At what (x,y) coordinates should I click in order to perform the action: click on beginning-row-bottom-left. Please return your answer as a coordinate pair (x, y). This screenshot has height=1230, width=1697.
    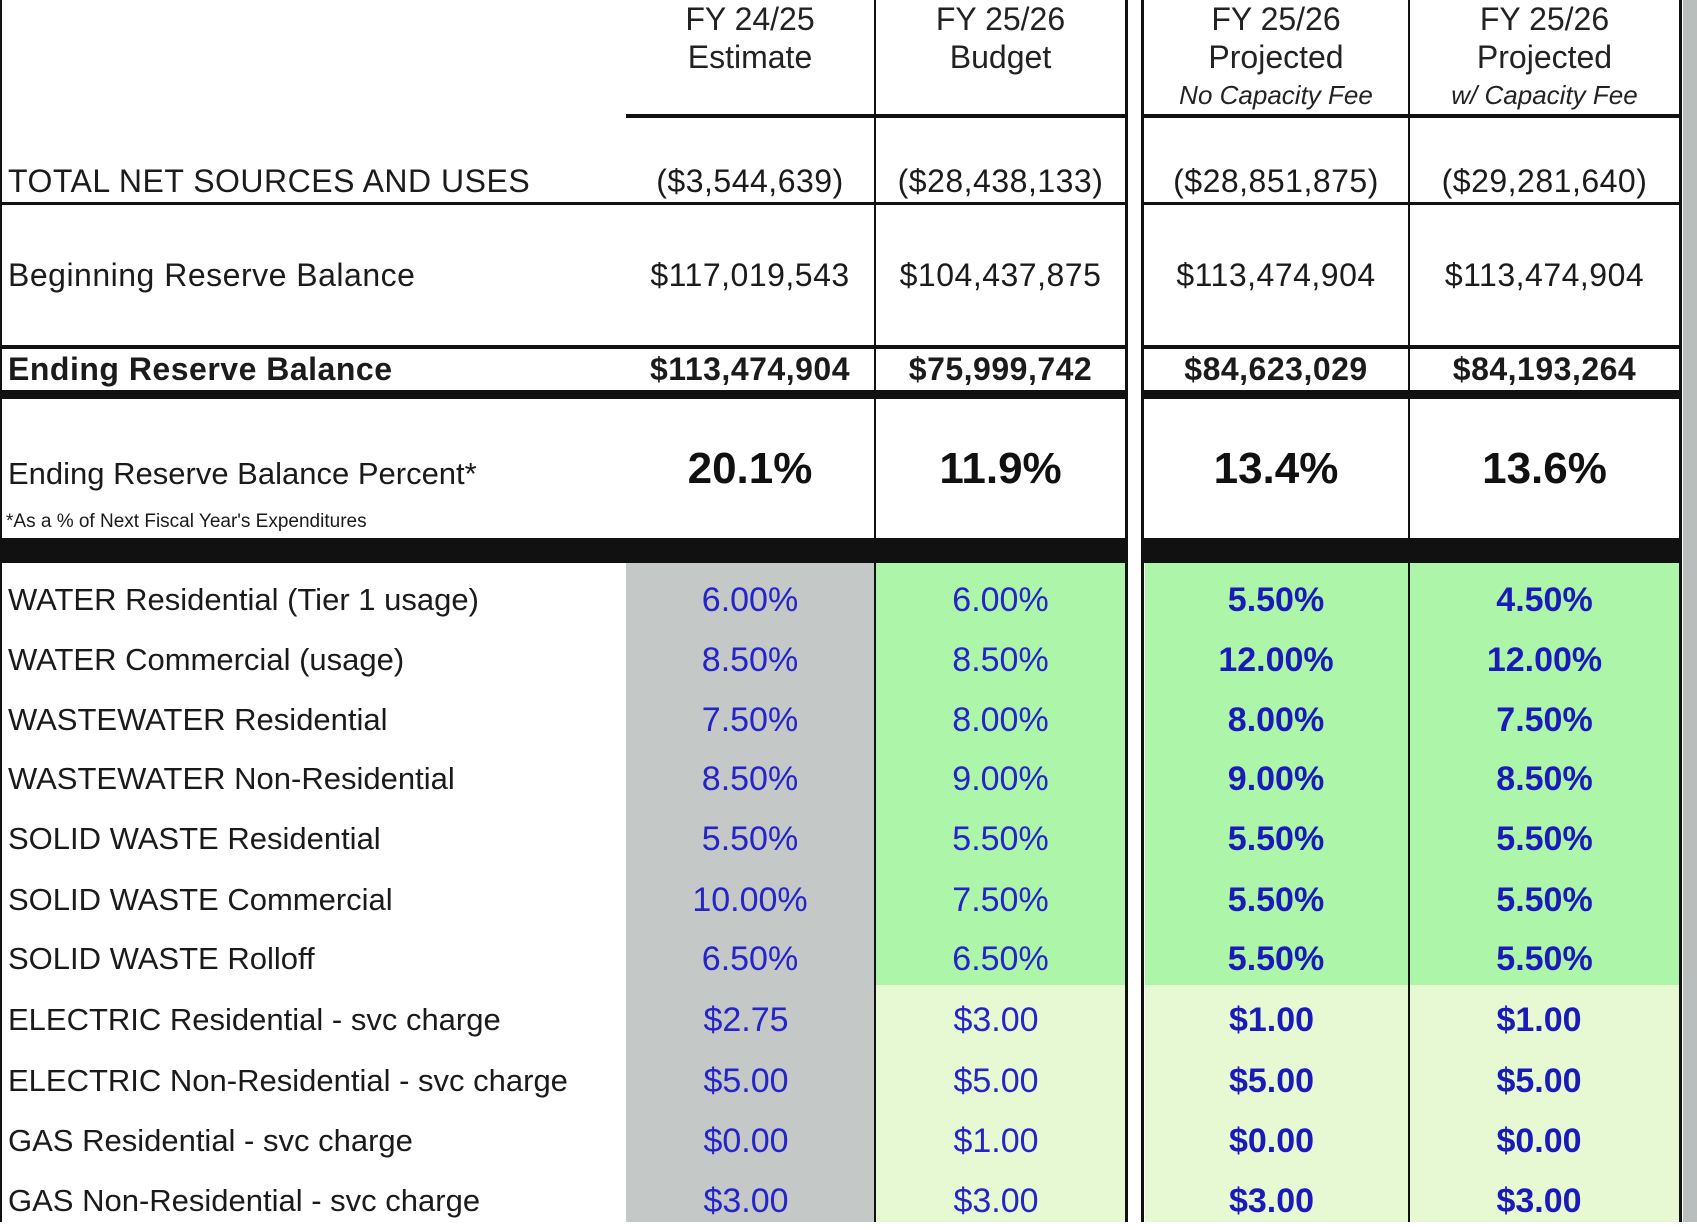
    Looking at the image, I should click on (563, 347).